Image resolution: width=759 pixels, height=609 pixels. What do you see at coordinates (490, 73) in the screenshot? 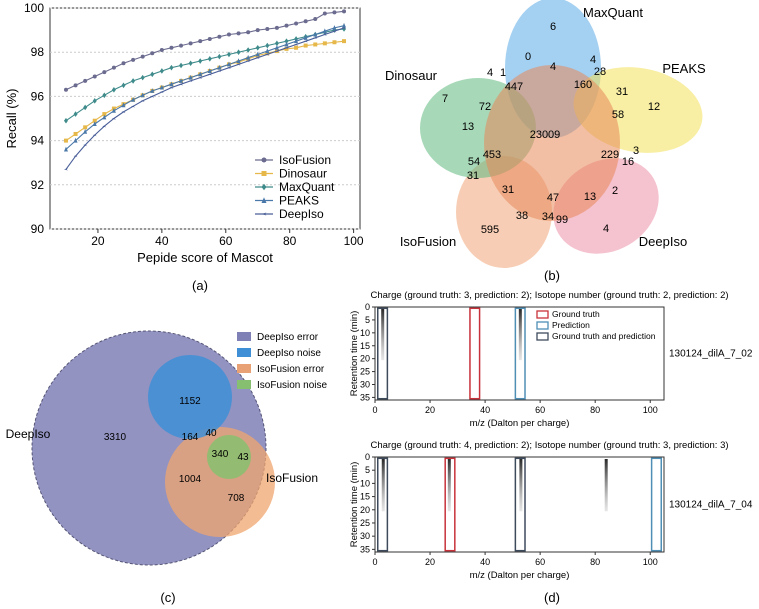
I see `venn-region-count: 4` at bounding box center [490, 73].